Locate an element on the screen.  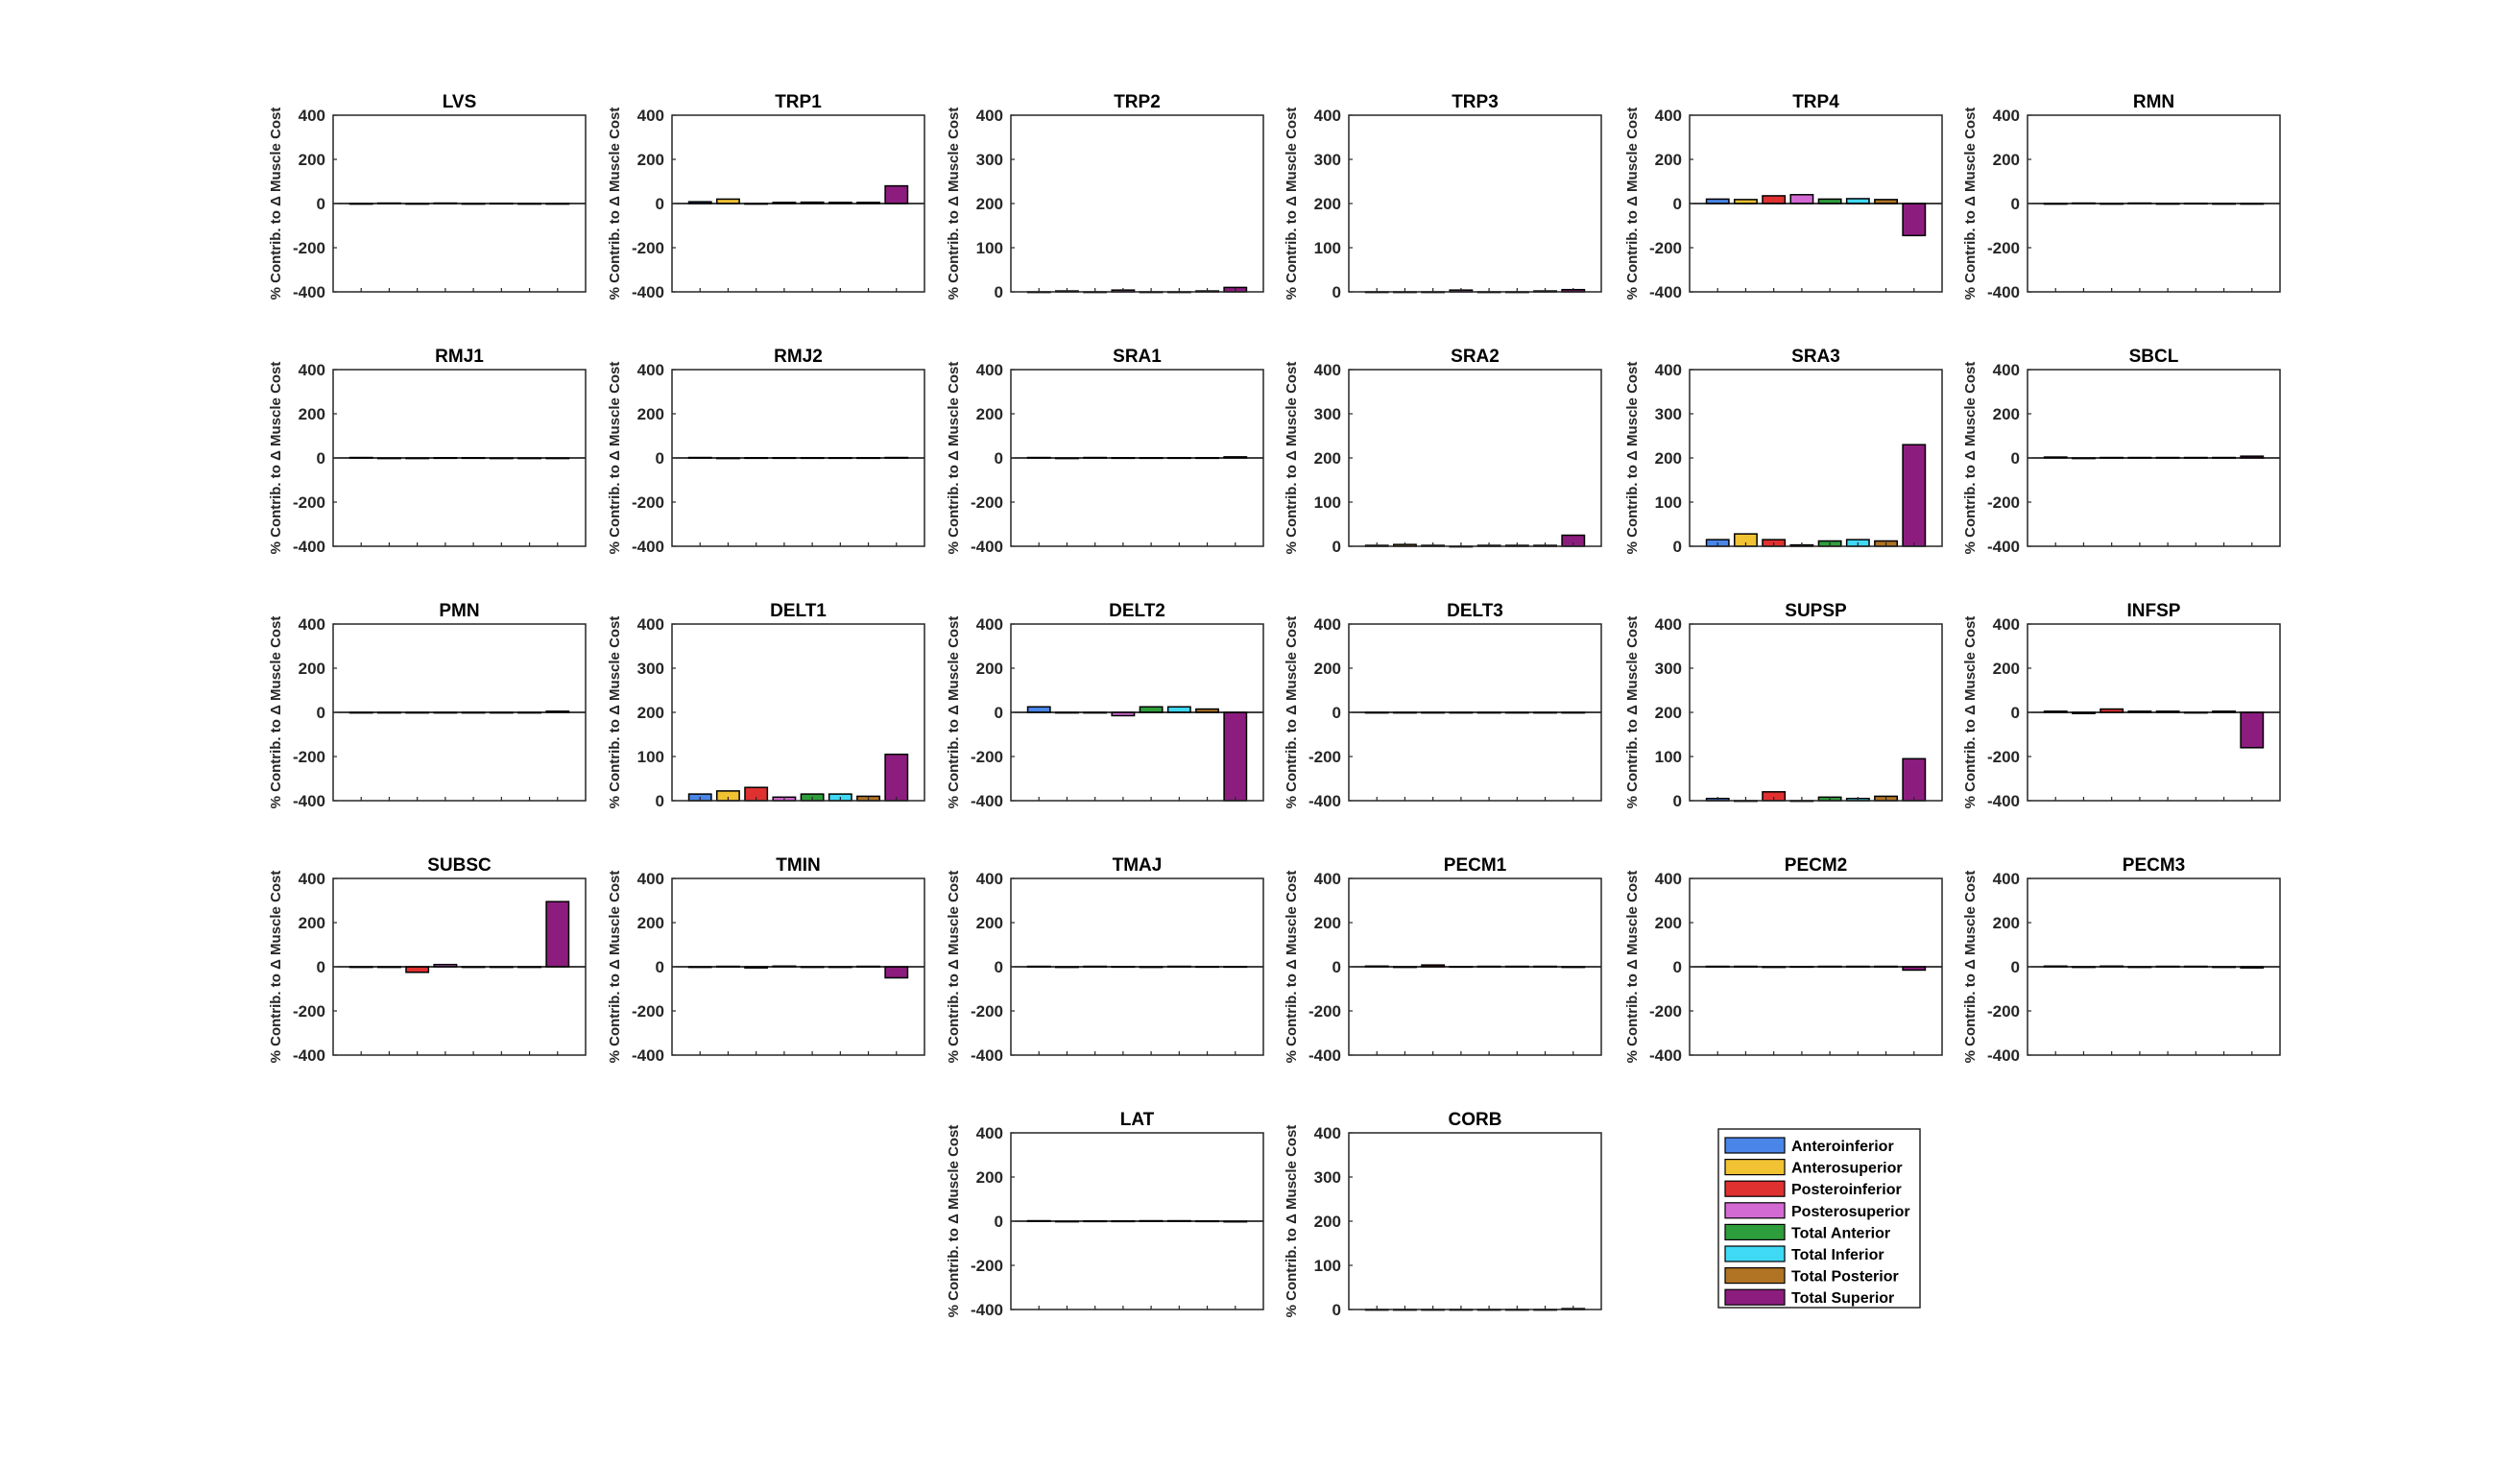
subplot-title: TMAJ is located at coordinates (1138, 865).